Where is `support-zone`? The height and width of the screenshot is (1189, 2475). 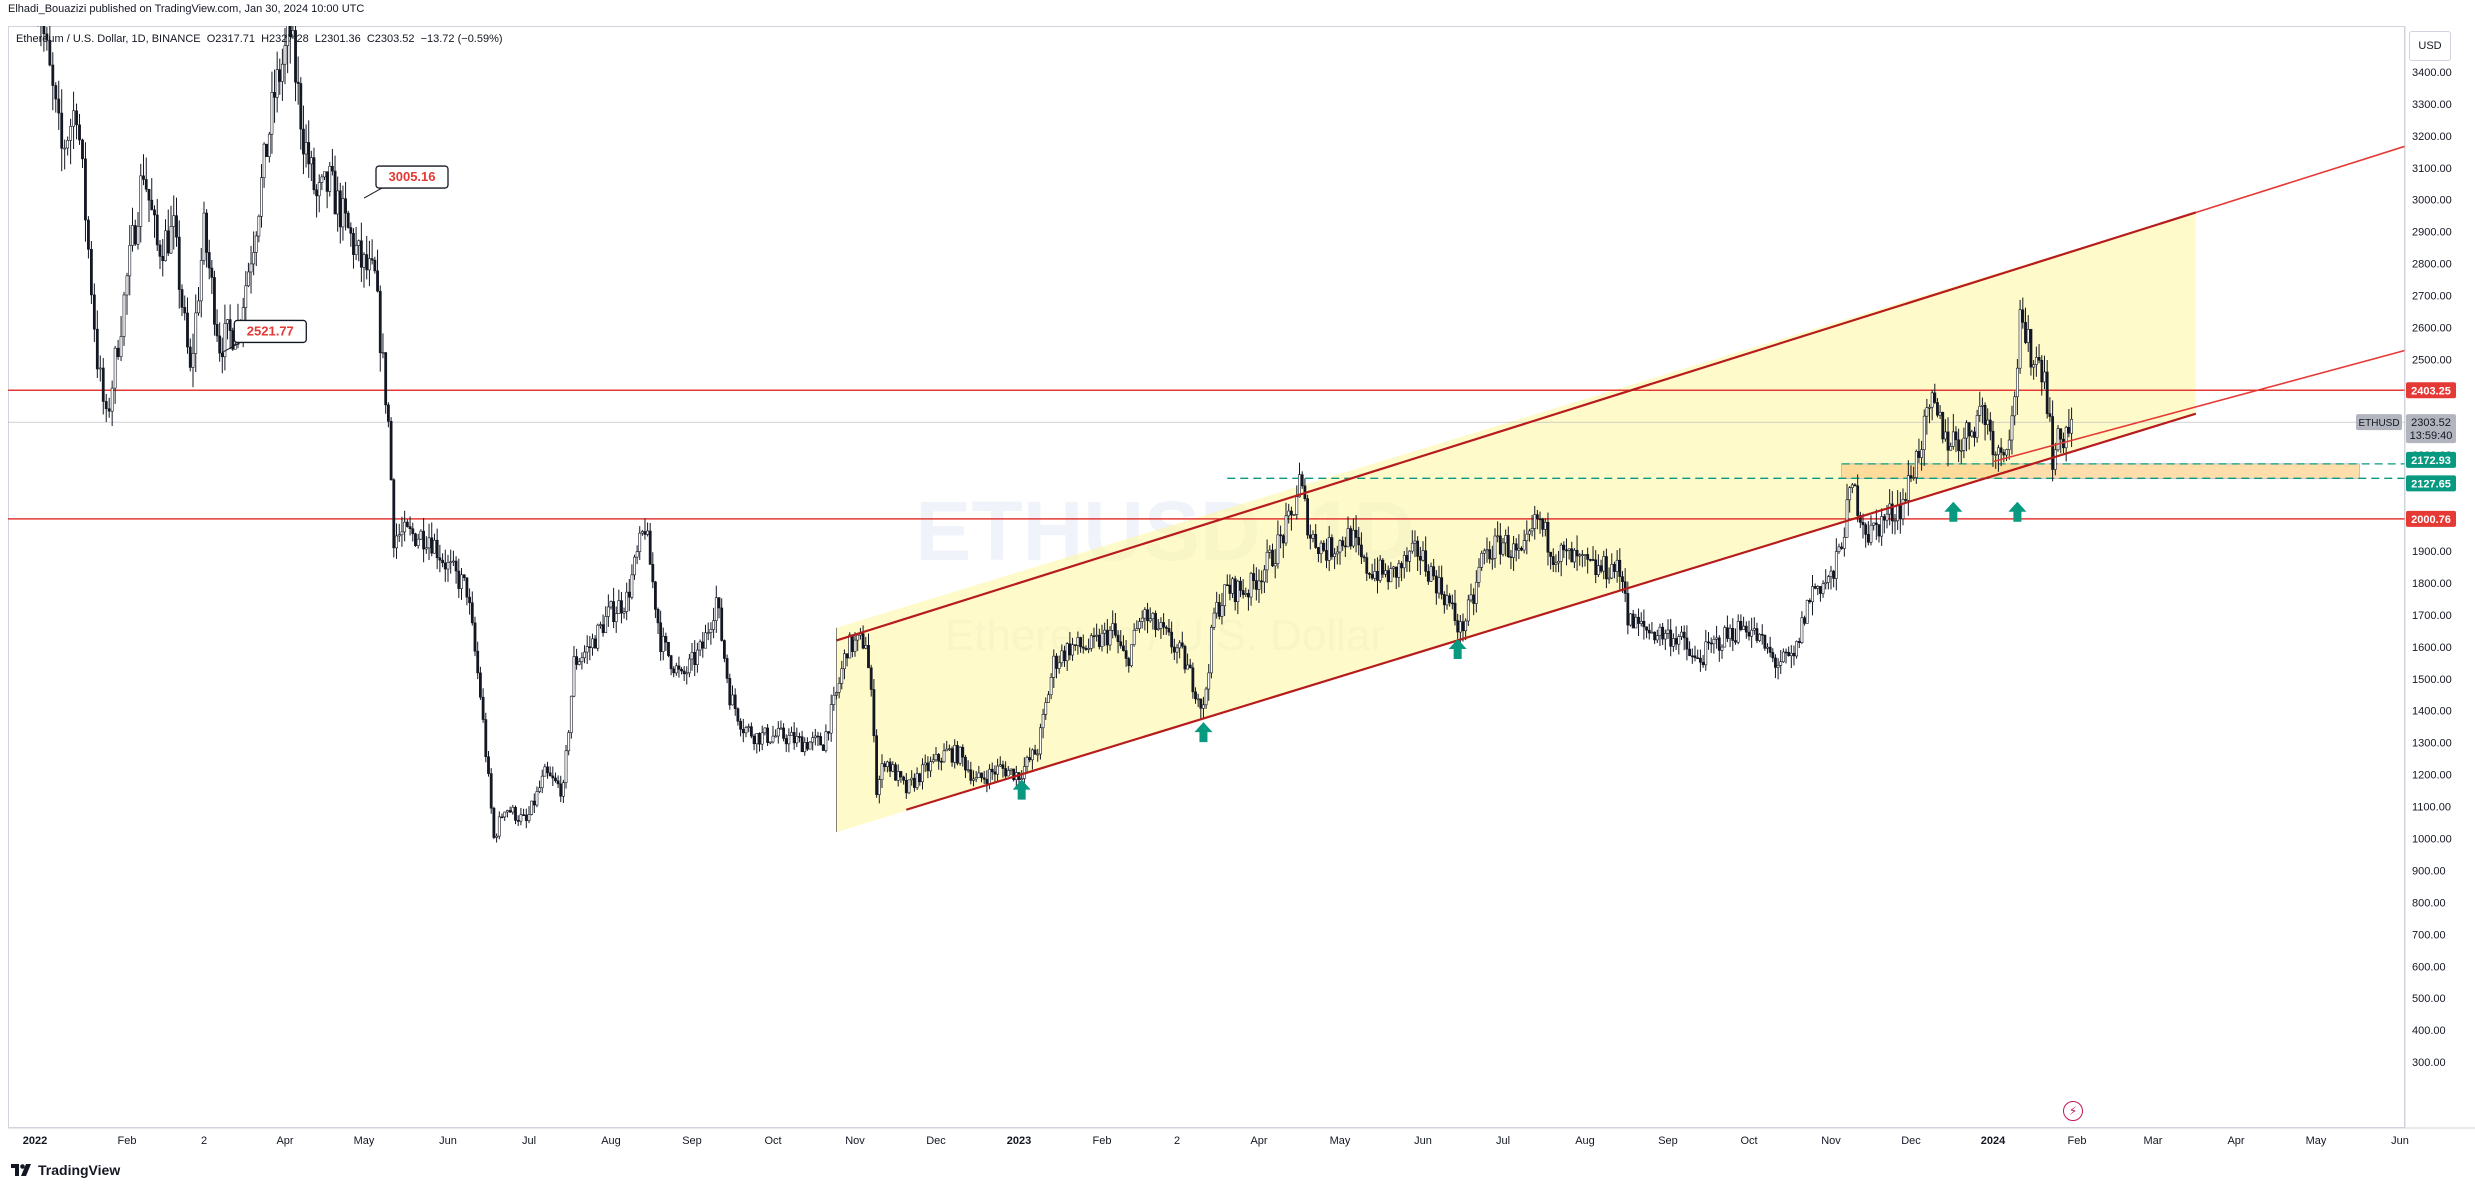 support-zone is located at coordinates (2100, 471).